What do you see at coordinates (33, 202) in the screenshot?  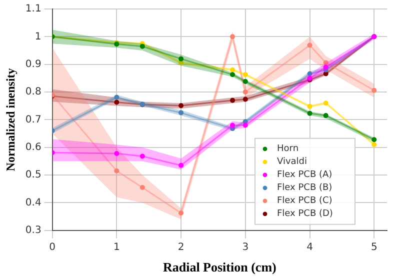 I see `y-tick-label: 0.4` at bounding box center [33, 202].